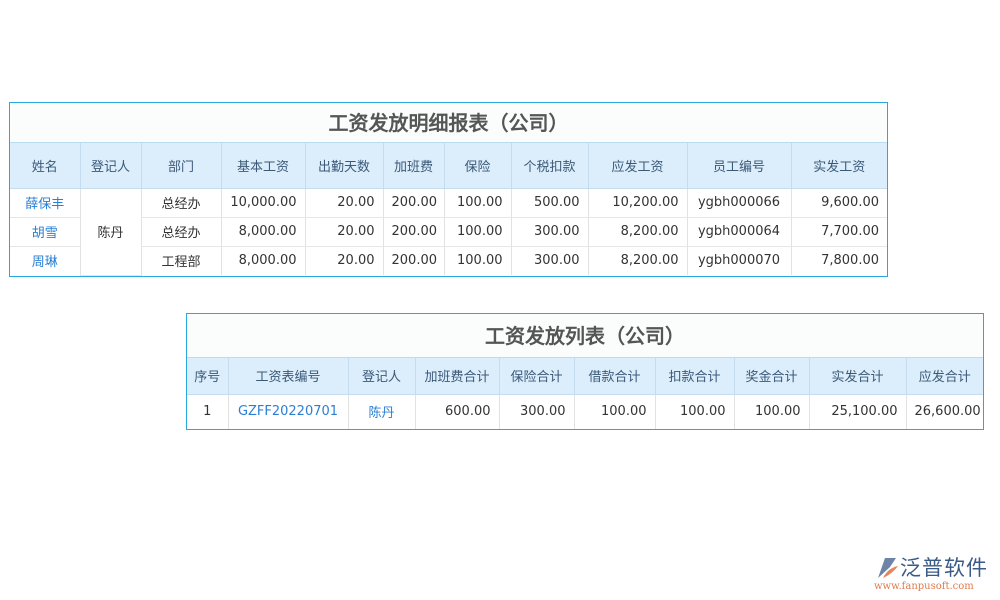  What do you see at coordinates (344, 166) in the screenshot?
I see `col-header: 出勤天数` at bounding box center [344, 166].